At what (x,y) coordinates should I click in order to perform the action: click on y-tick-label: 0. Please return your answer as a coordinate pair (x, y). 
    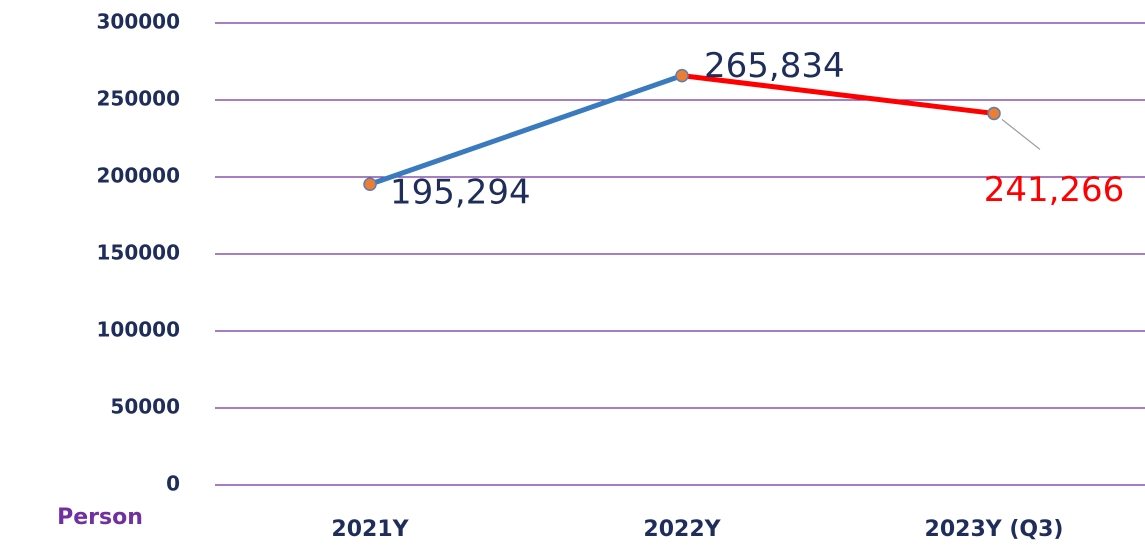
    Looking at the image, I should click on (173, 484).